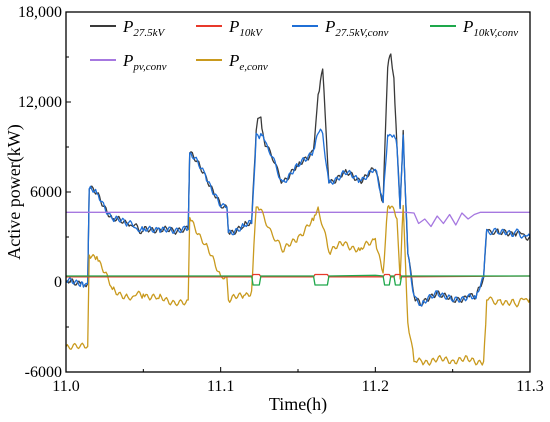 The width and height of the screenshot is (550, 422). Describe the element at coordinates (248, 62) in the screenshot. I see `legend-label: Pe,conv` at that location.